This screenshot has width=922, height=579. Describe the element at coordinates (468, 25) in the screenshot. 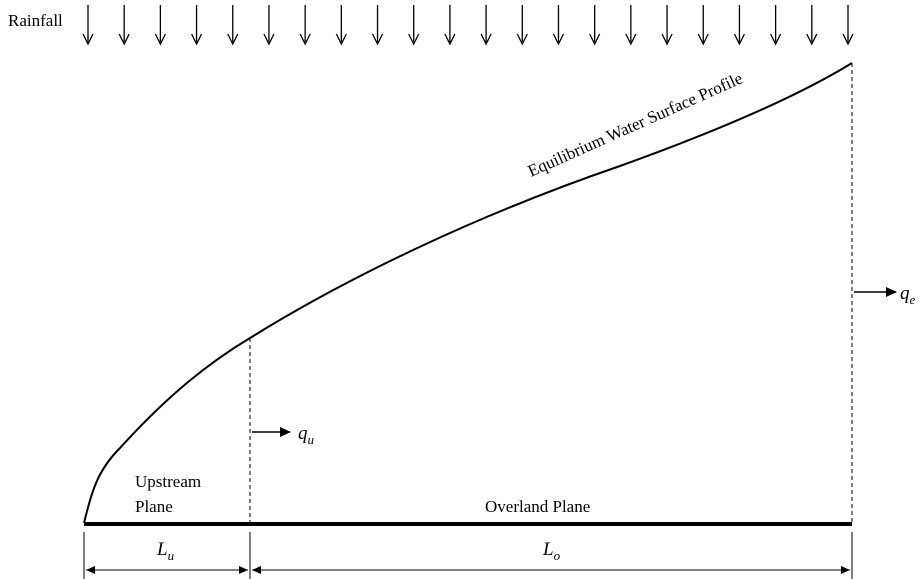

I see `rainfall-arrows` at that location.